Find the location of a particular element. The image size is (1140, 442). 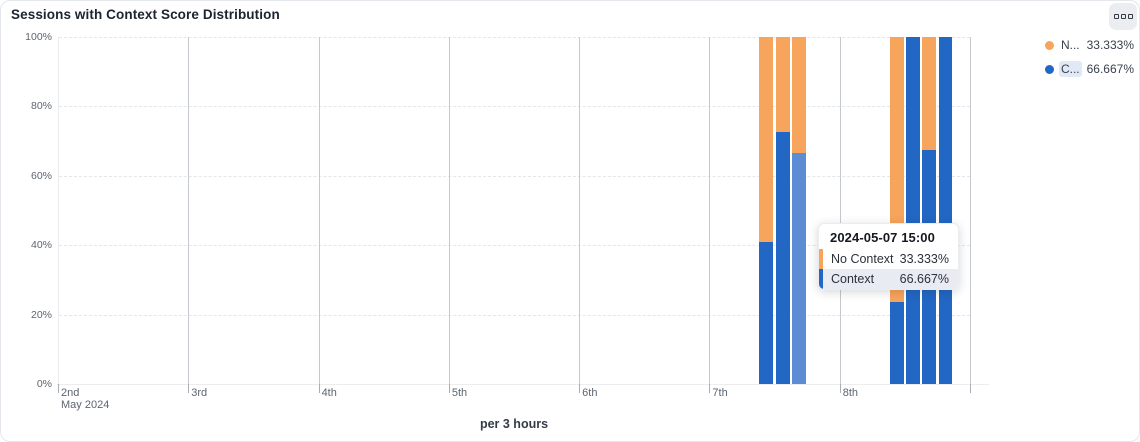

legend-item-context: C... 66.667% is located at coordinates (1089, 69).